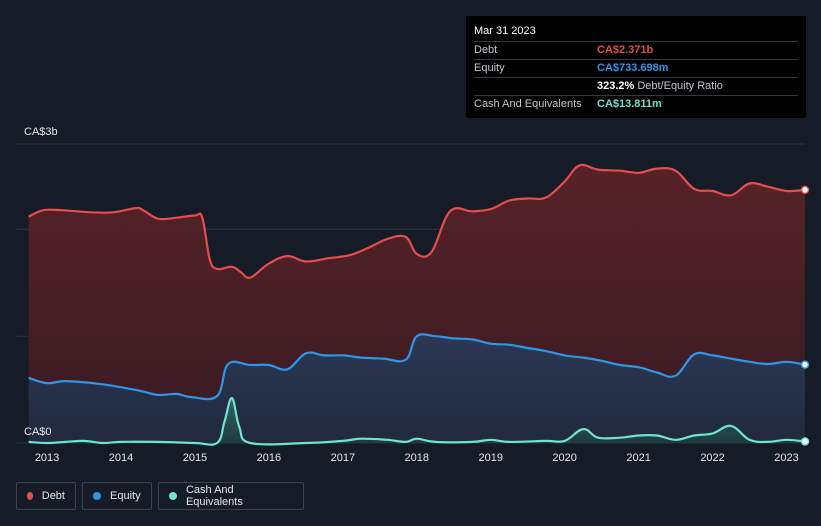 The height and width of the screenshot is (526, 821). What do you see at coordinates (636, 86) in the screenshot?
I see `tooltip-row-ratio: 323.2% Debt/Equity Ratio` at bounding box center [636, 86].